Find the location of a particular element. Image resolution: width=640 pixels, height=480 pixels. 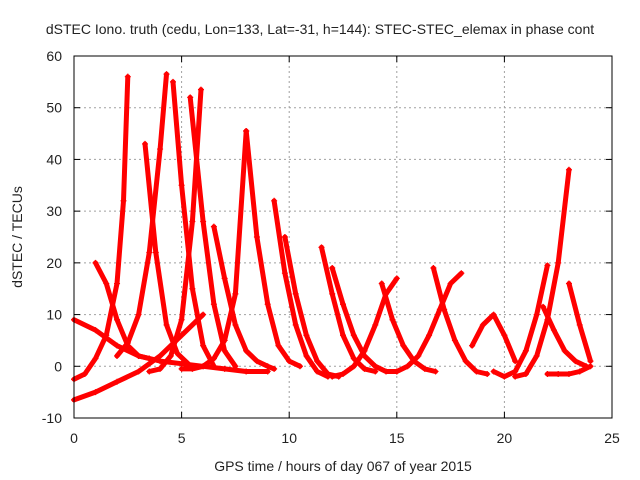

y-tick-label: -10 is located at coordinates (52, 418).